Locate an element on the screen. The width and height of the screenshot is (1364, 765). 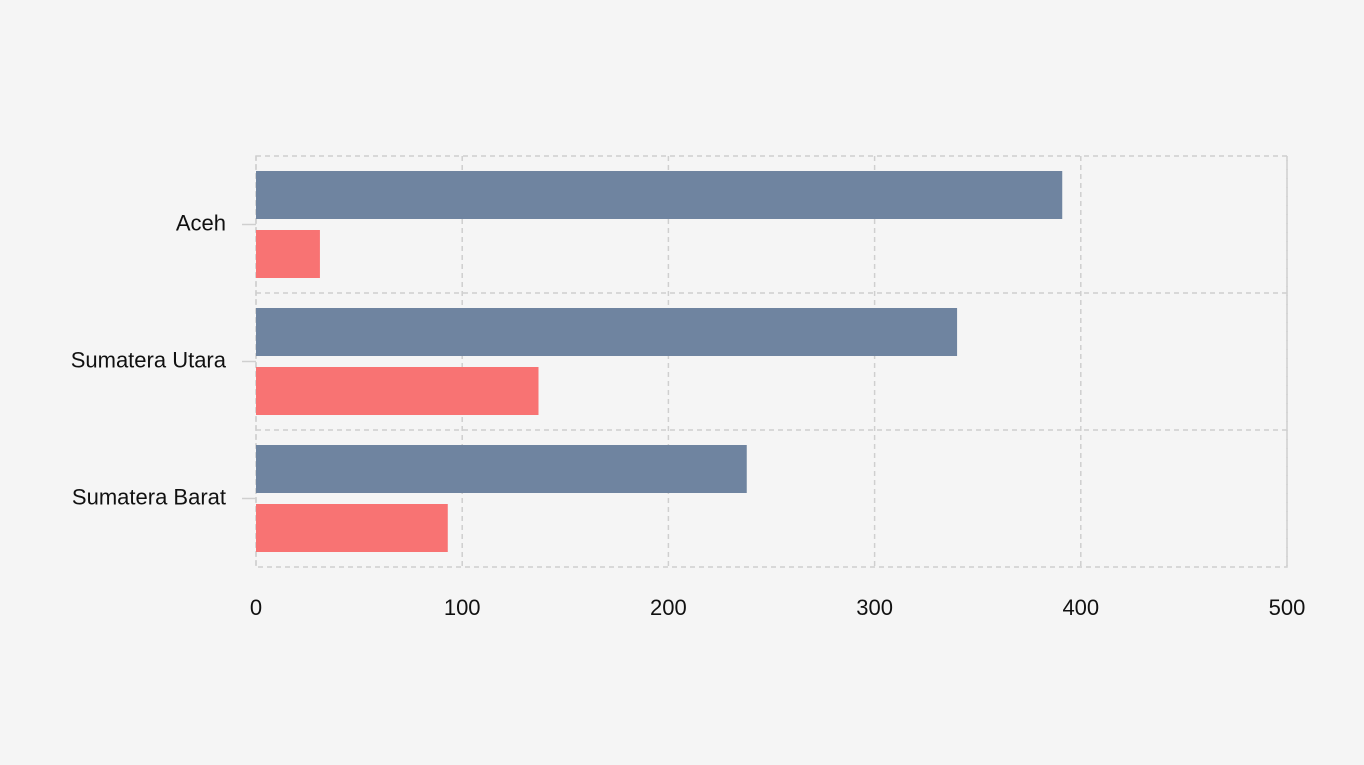
x-tick-label: 0 is located at coordinates (256, 607).